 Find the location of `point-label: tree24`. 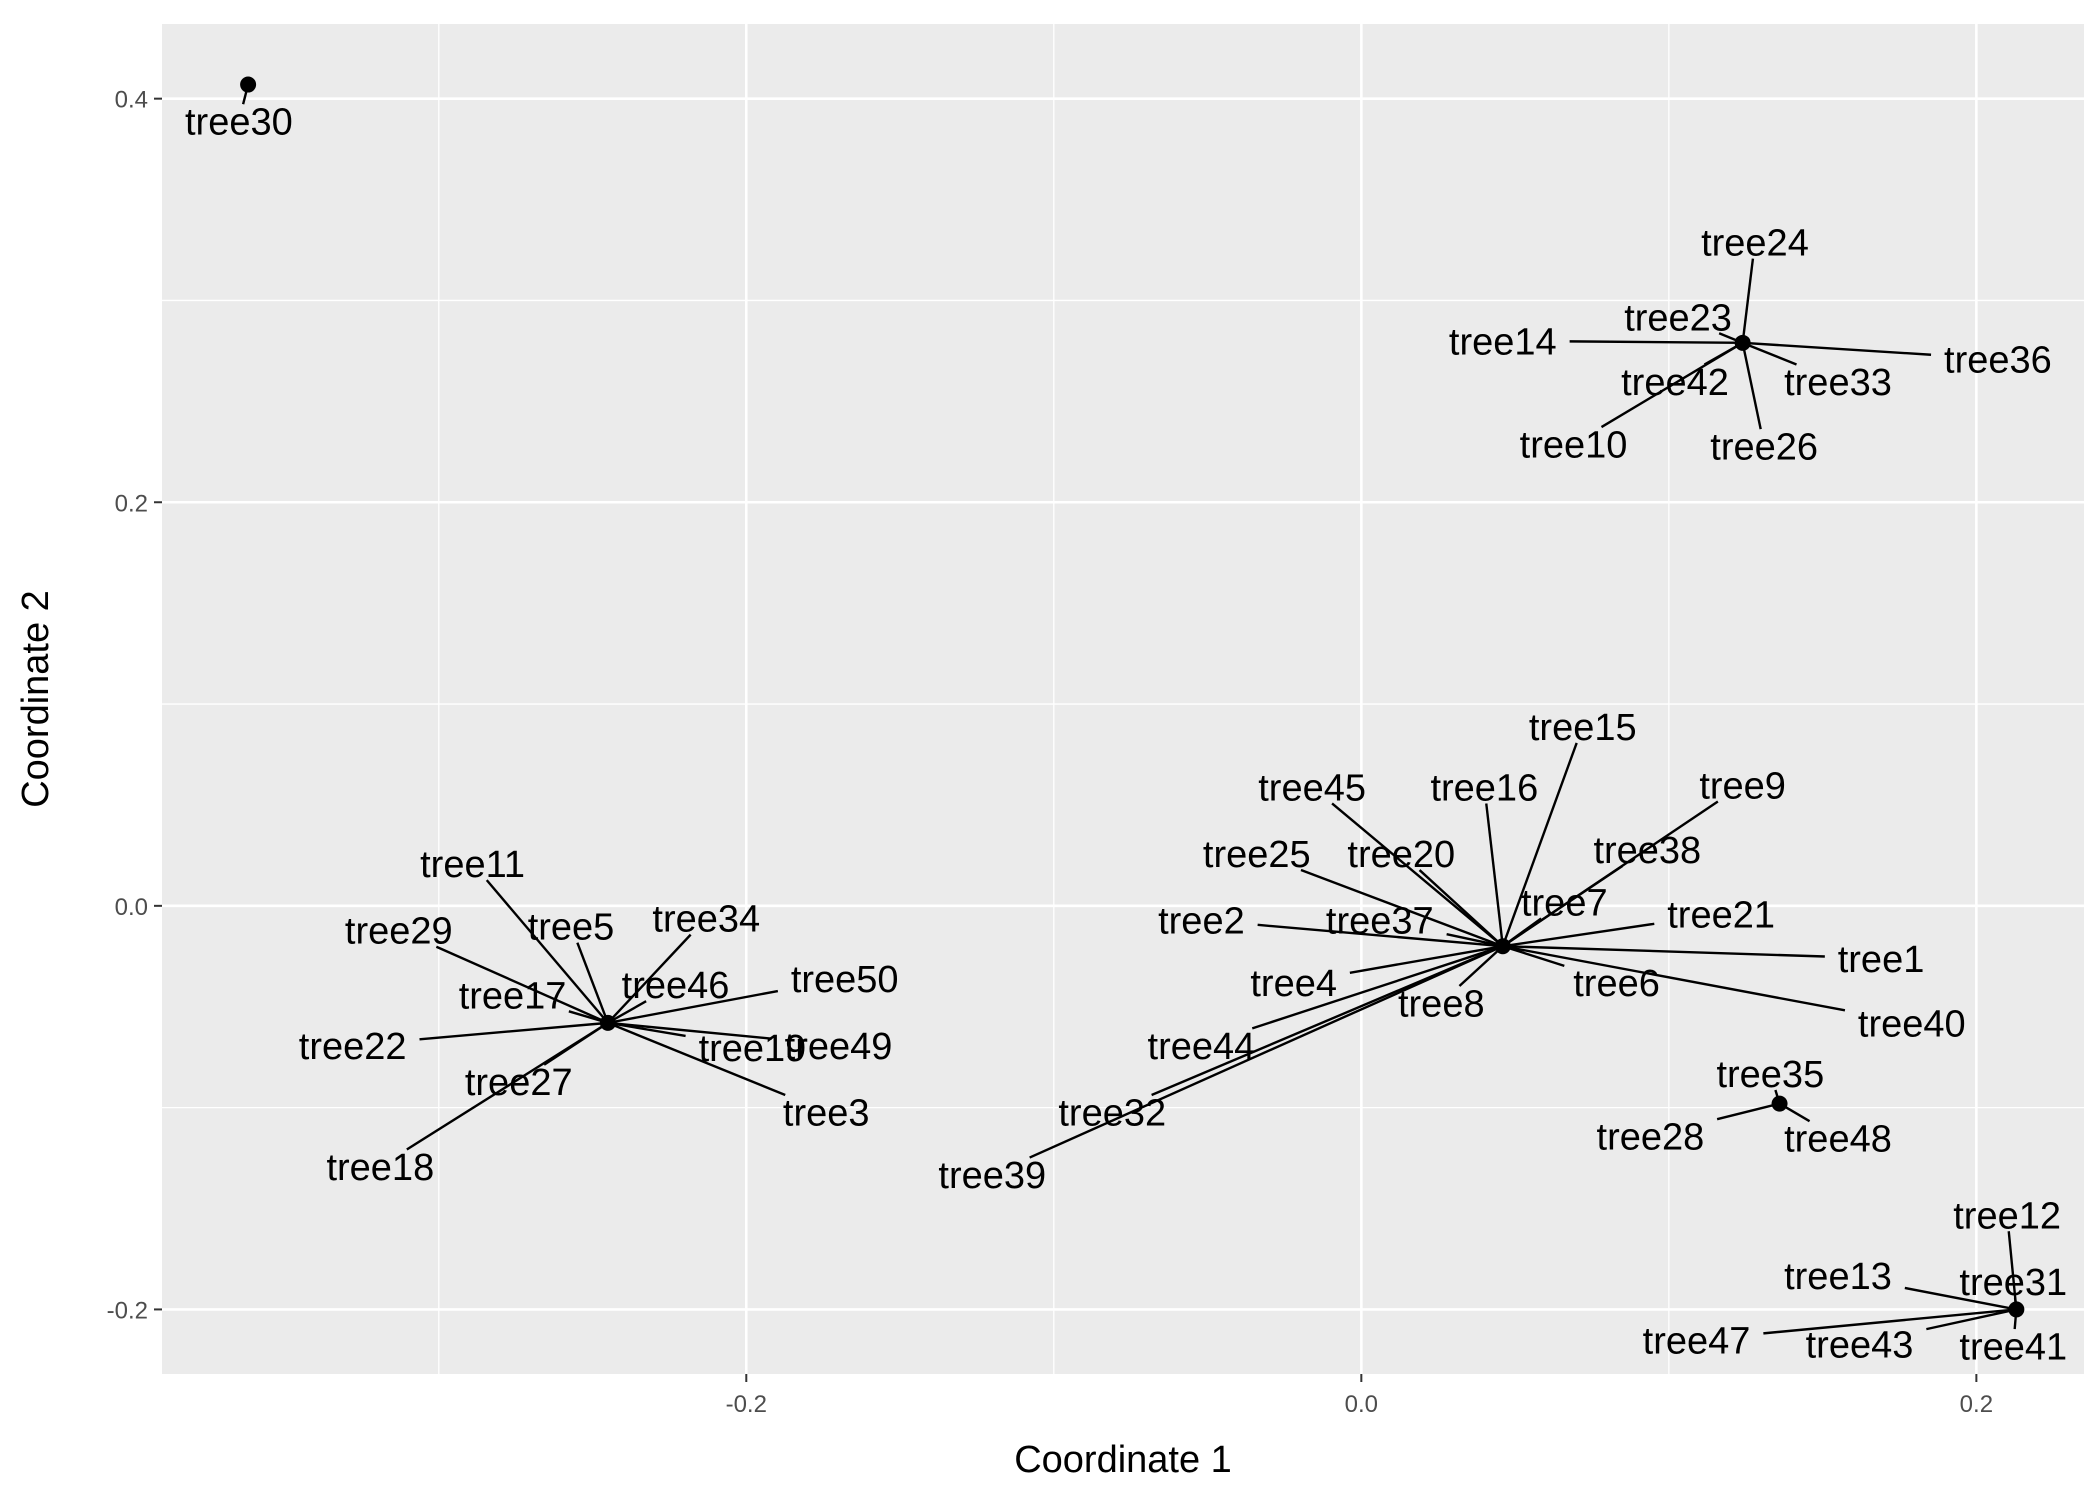

point-label: tree24 is located at coordinates (1755, 244).